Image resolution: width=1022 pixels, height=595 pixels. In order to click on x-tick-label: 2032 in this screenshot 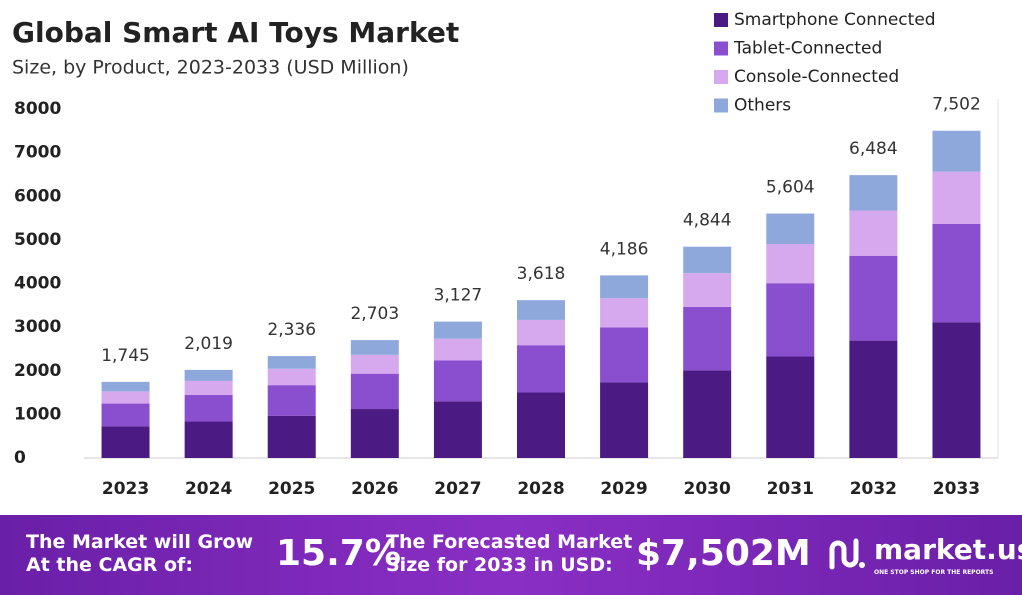, I will do `click(873, 489)`.